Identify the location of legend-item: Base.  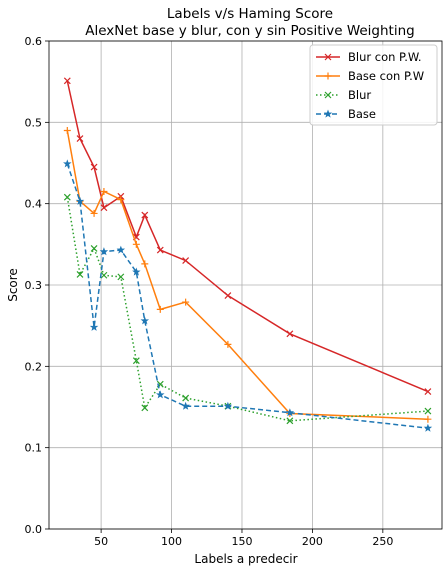
(346, 114).